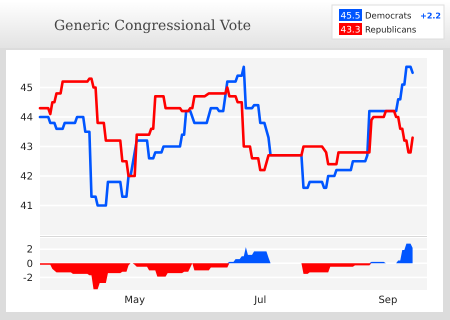 The height and width of the screenshot is (320, 450). What do you see at coordinates (391, 31) in the screenshot?
I see `legend-label: Republicans` at bounding box center [391, 31].